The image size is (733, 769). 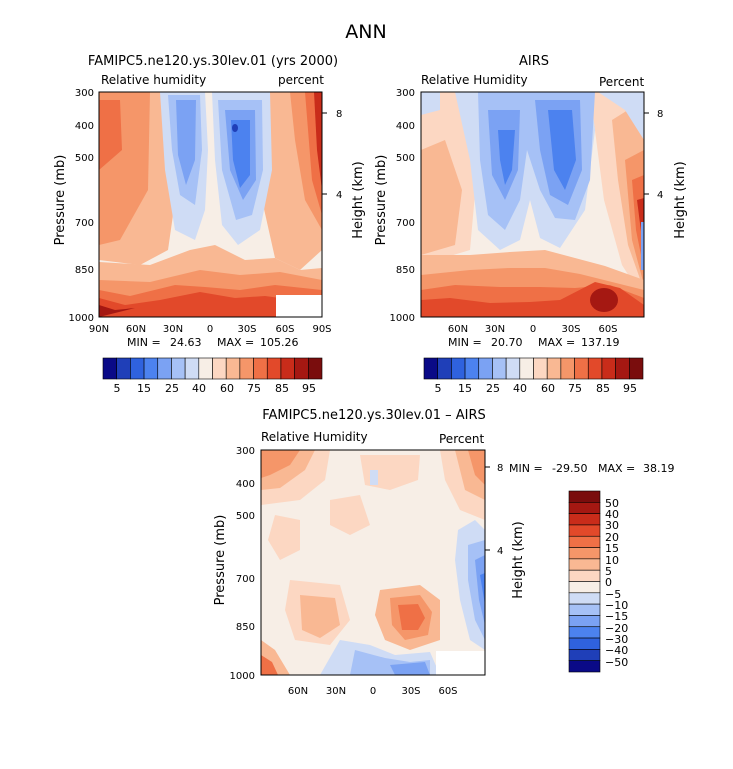 What do you see at coordinates (282, 388) in the screenshot?
I see `colorbar-tick-label: 85` at bounding box center [282, 388].